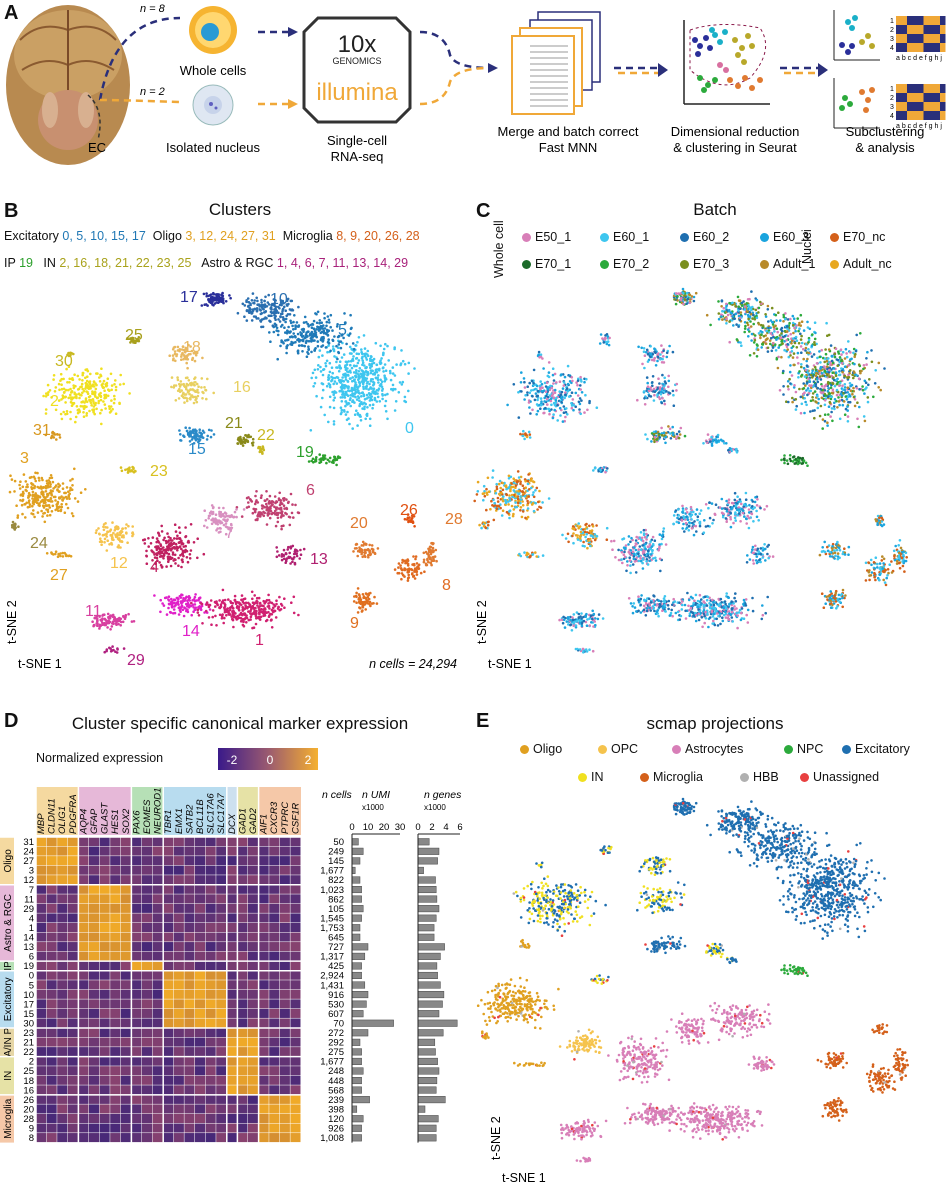  What do you see at coordinates (656, 357) in the screenshot?
I see `cluster-18-points` at bounding box center [656, 357].